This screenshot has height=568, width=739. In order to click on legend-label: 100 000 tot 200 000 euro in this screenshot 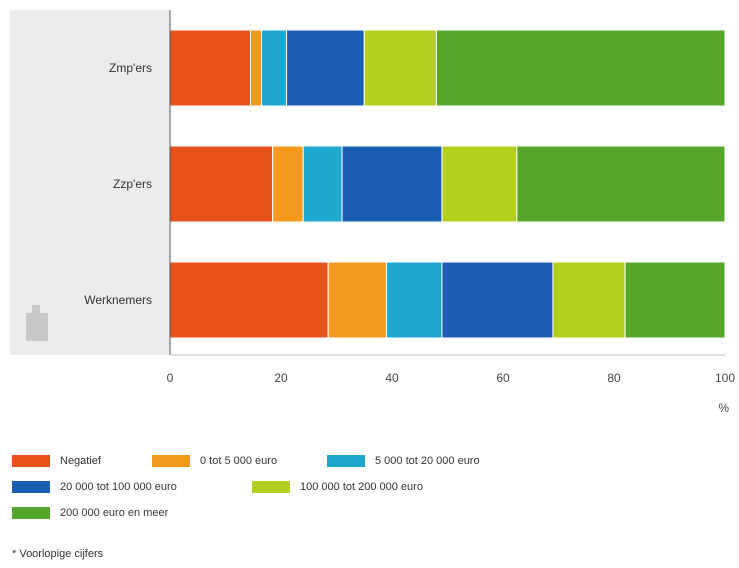, I will do `click(361, 487)`.